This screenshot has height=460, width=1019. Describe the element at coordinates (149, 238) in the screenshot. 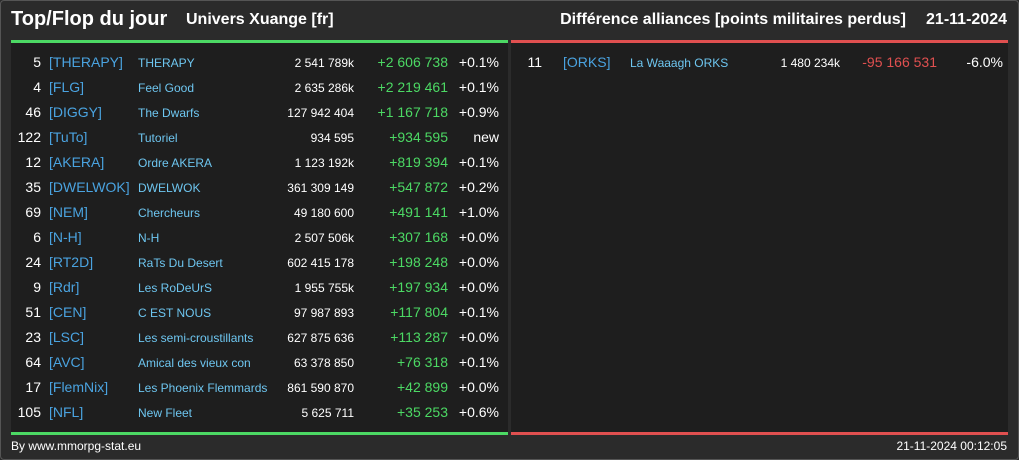

I see `alliance-name-link: N-H` at that location.